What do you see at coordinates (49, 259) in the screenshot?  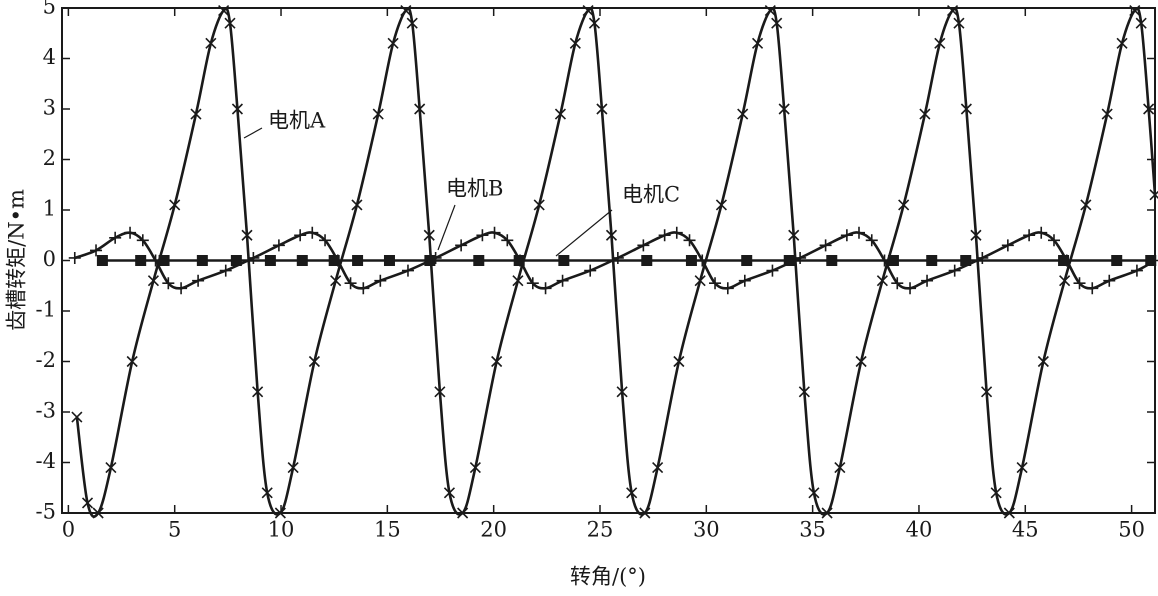 I see `y-tick-label: 0` at bounding box center [49, 259].